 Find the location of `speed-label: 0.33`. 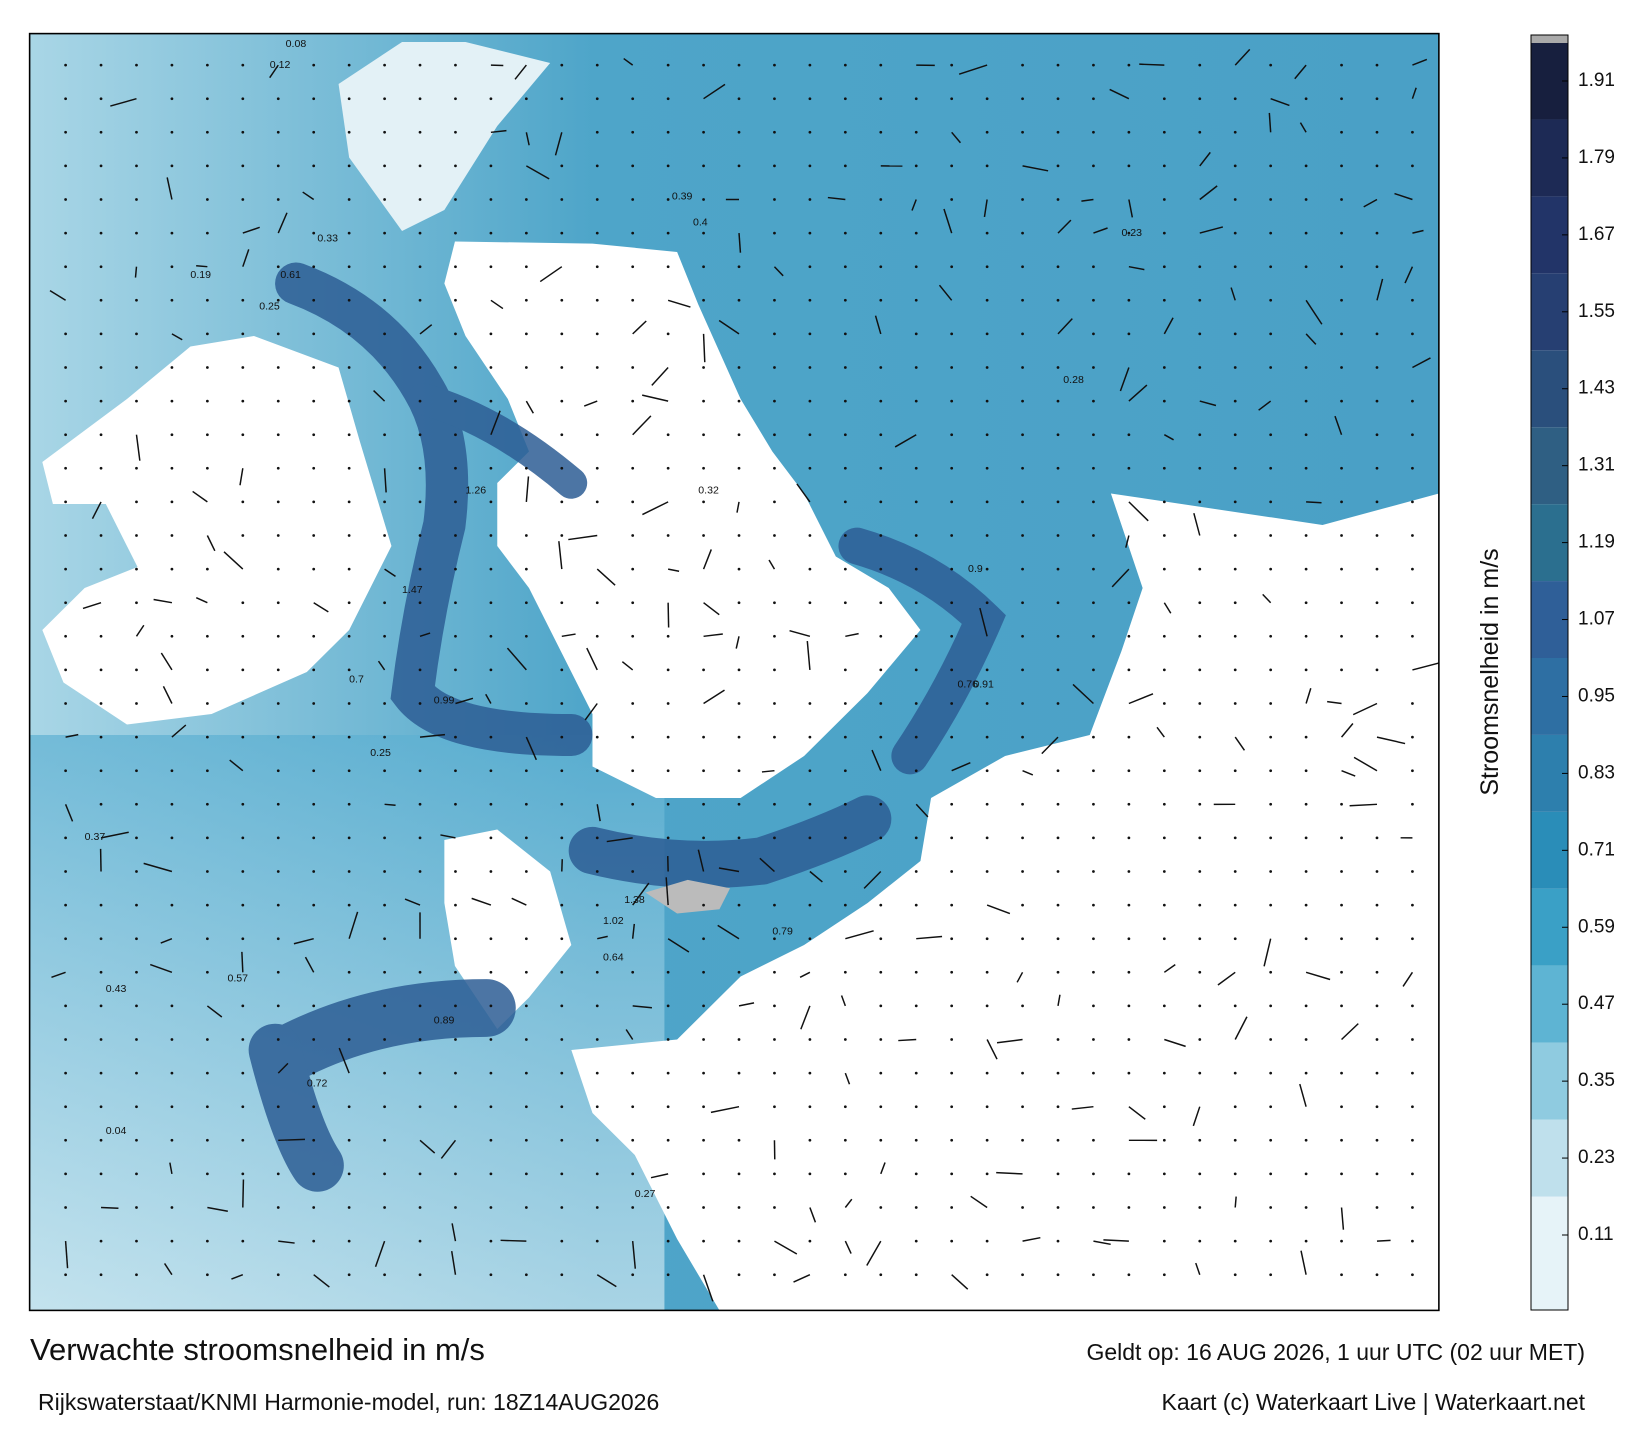

speed-label: 0.33 is located at coordinates (327, 239).